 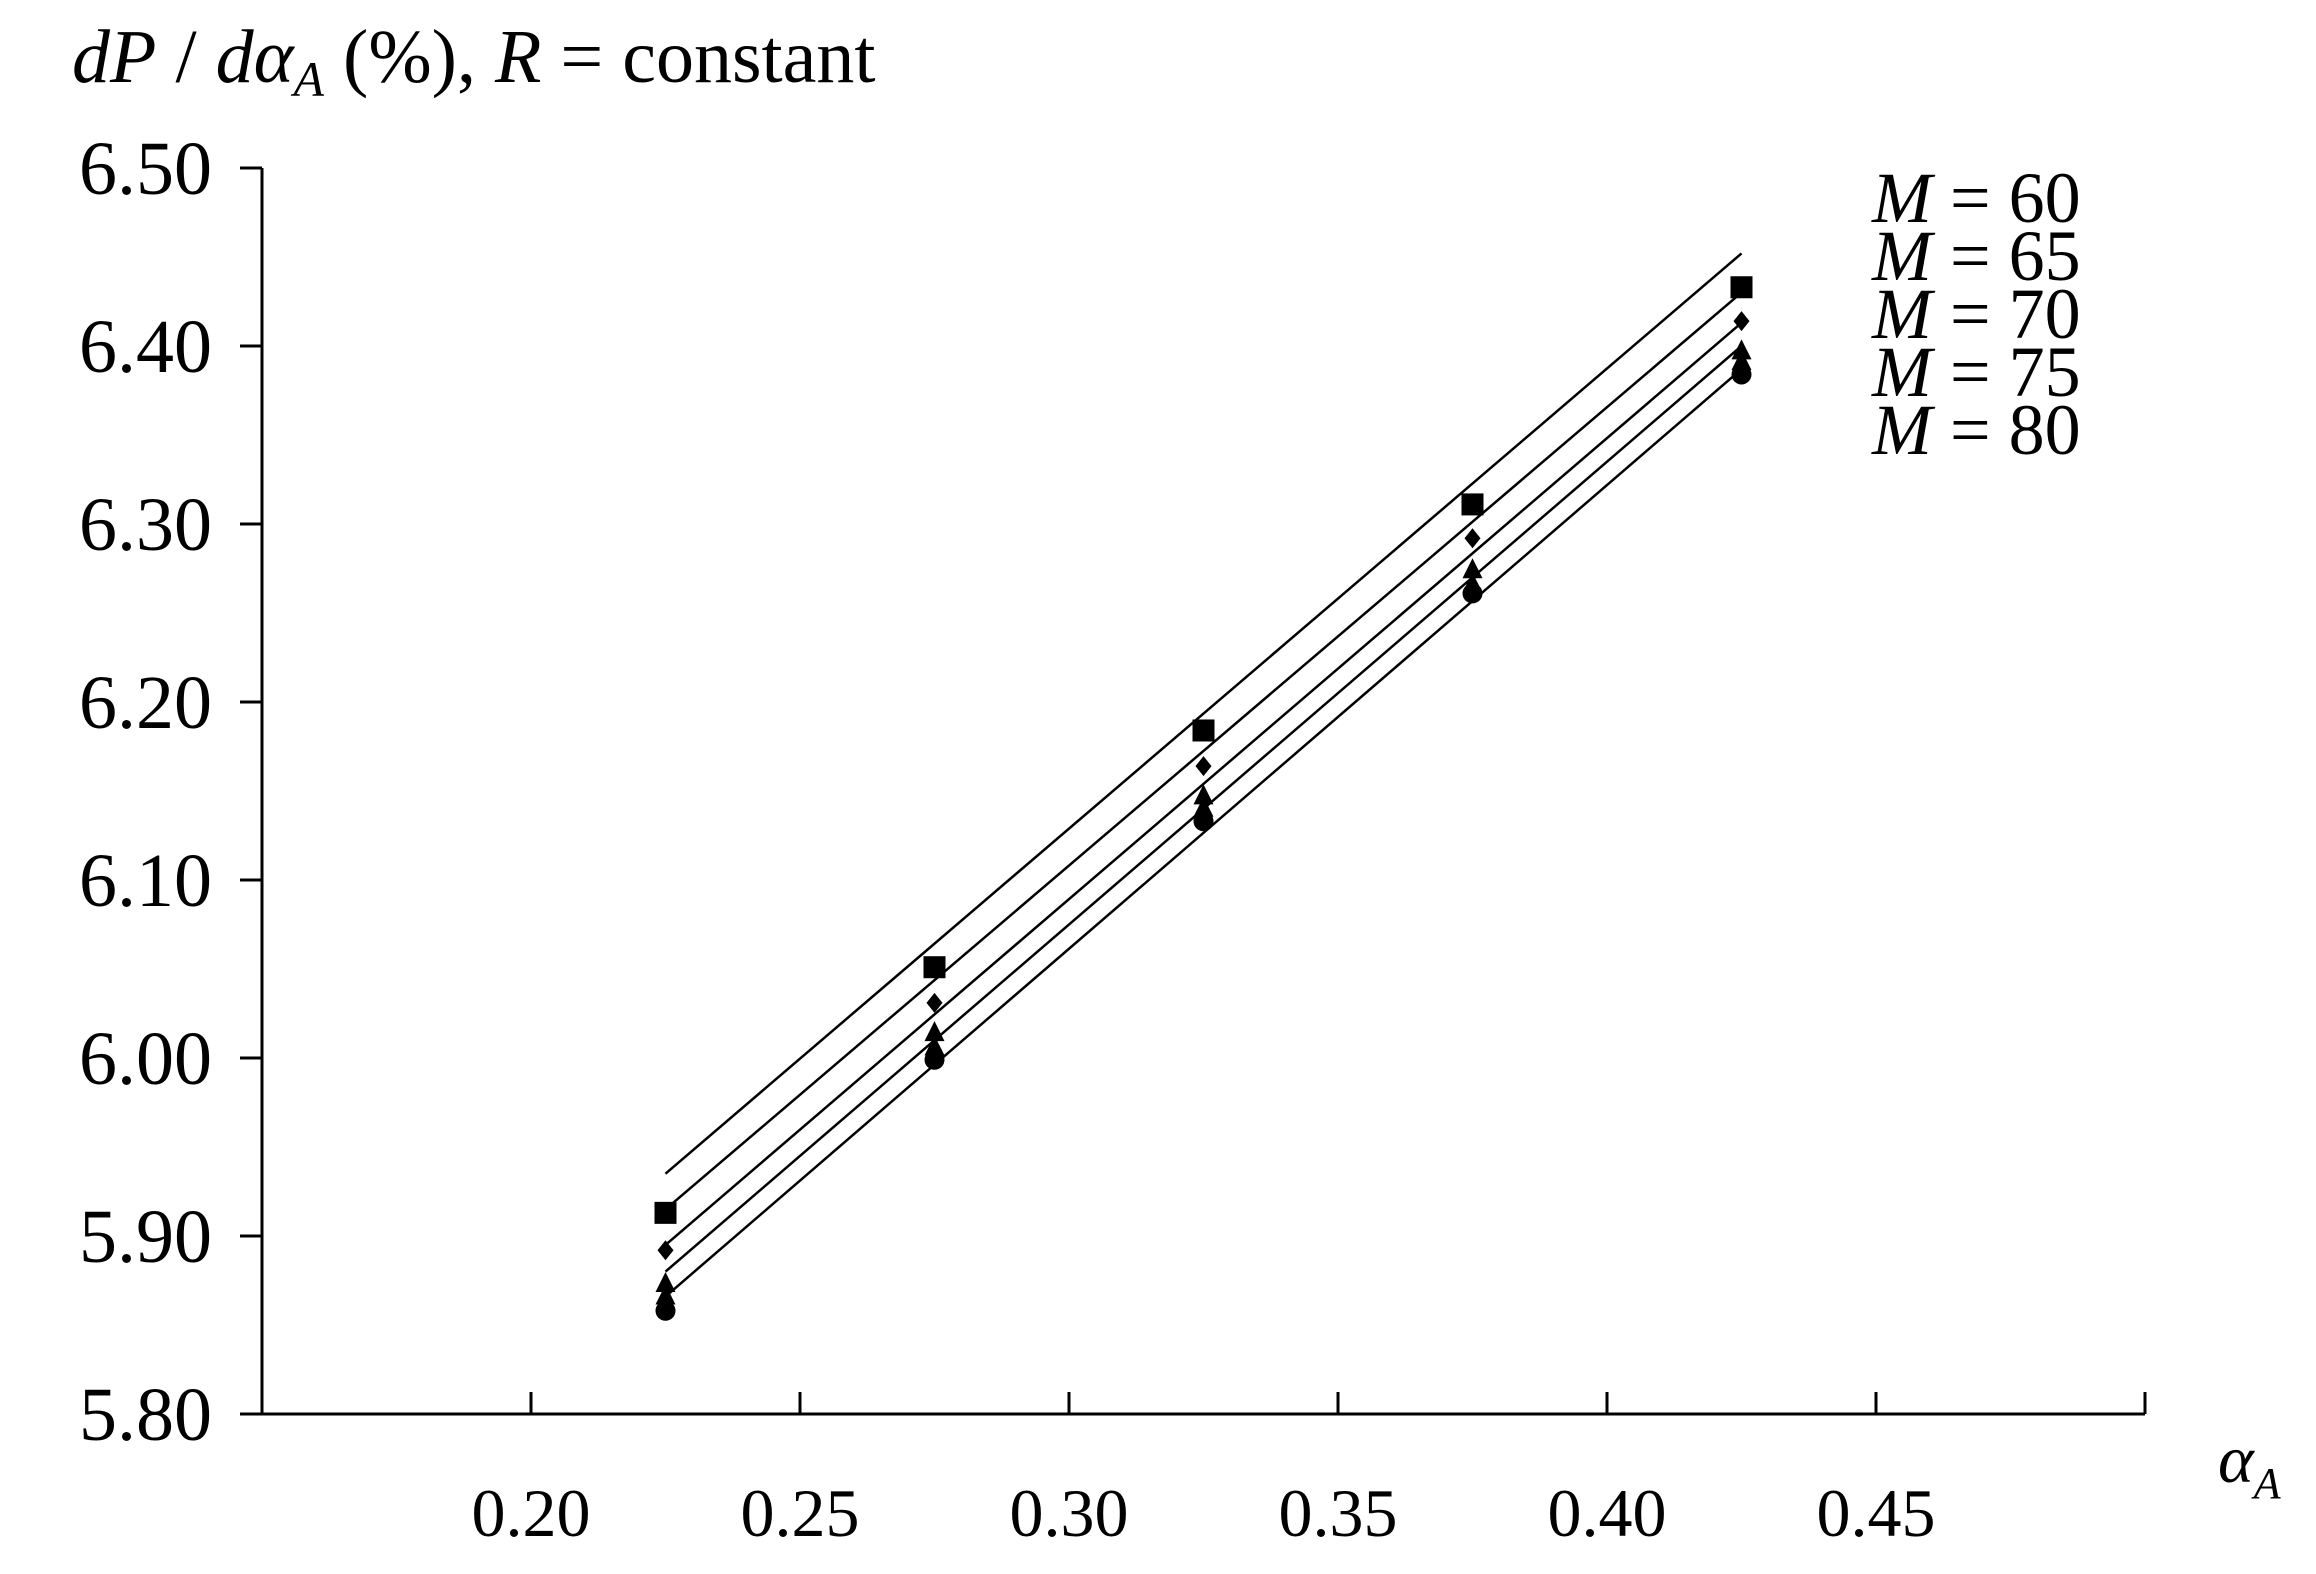 I want to click on legend-entry: M = 80, so click(x=1976, y=430).